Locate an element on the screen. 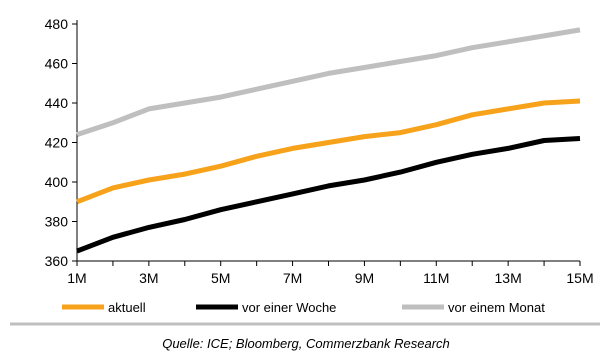 Image resolution: width=612 pixels, height=361 pixels. legend-label: vor einer Woche is located at coordinates (289, 307).